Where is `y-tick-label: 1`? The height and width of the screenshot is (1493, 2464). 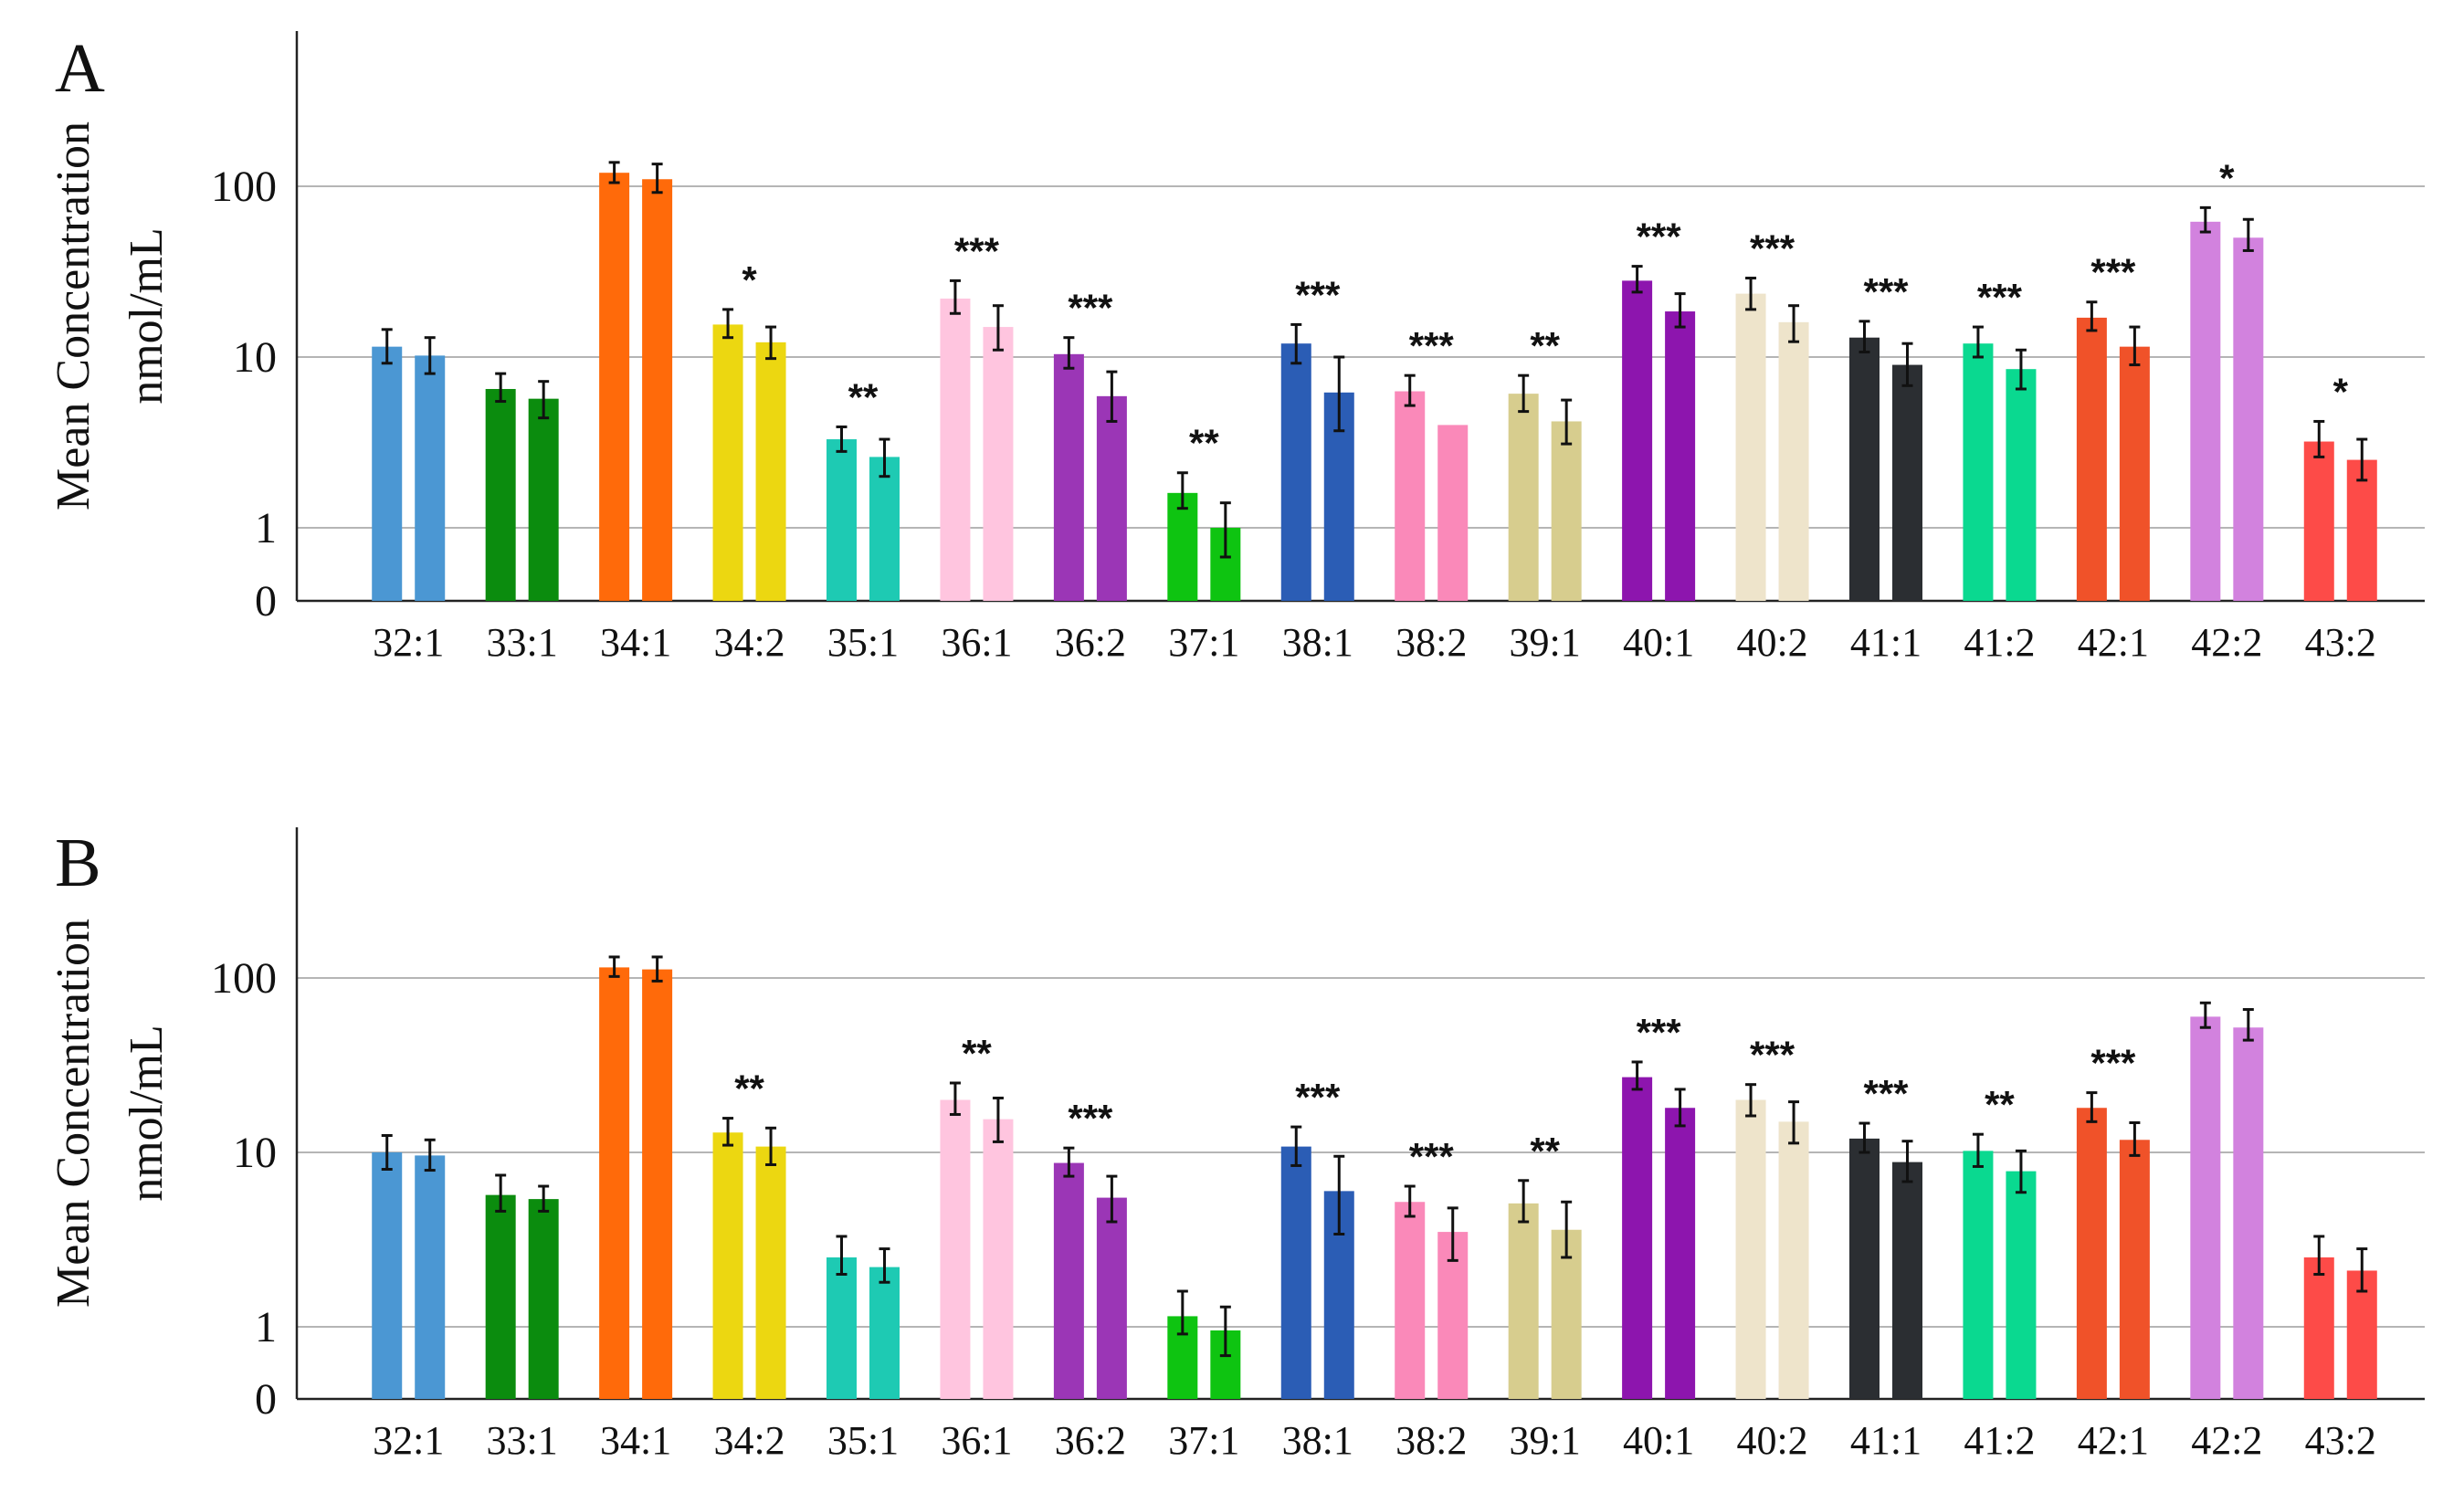
y-tick-label: 1 is located at coordinates (266, 1327).